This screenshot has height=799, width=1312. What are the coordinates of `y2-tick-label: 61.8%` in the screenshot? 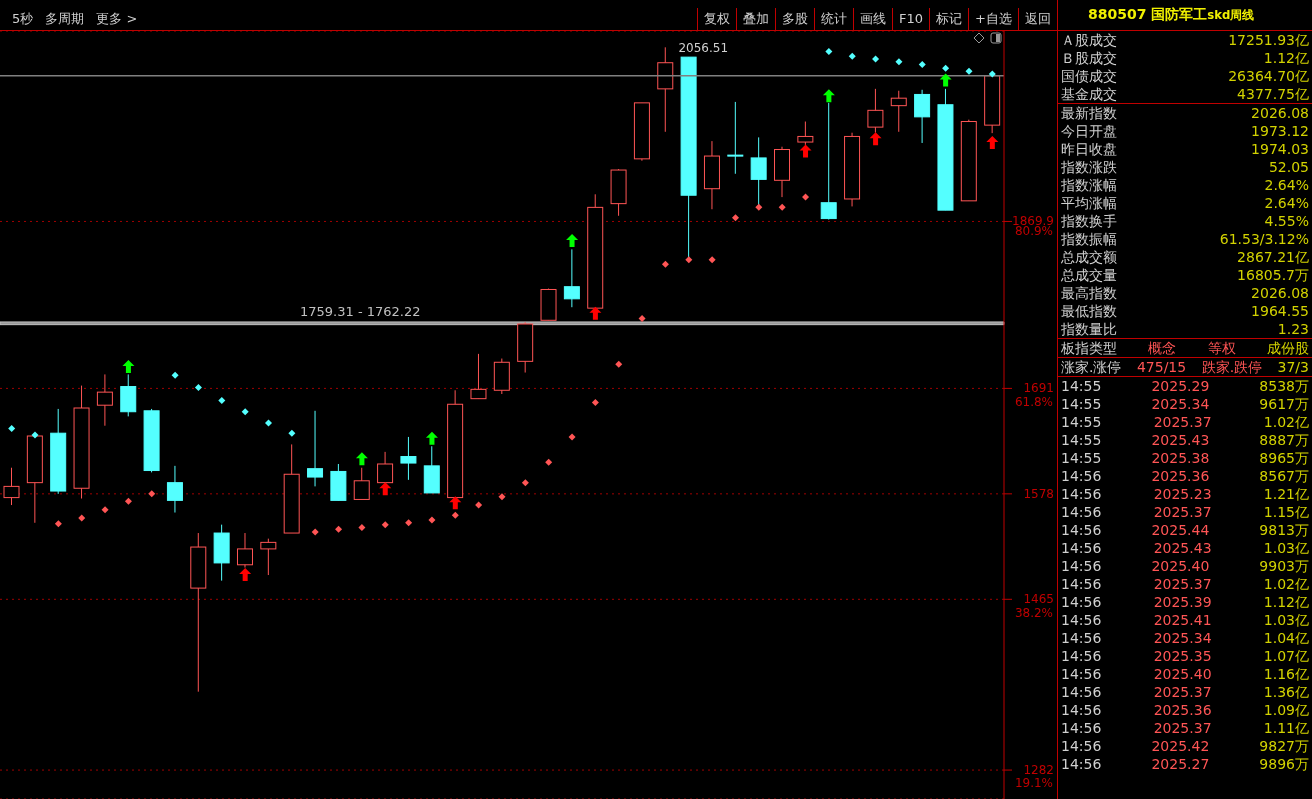 It's located at (1033, 401).